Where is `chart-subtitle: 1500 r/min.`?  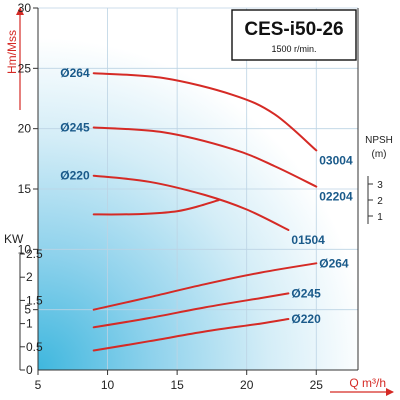
chart-subtitle: 1500 r/min. is located at coordinates (293, 49).